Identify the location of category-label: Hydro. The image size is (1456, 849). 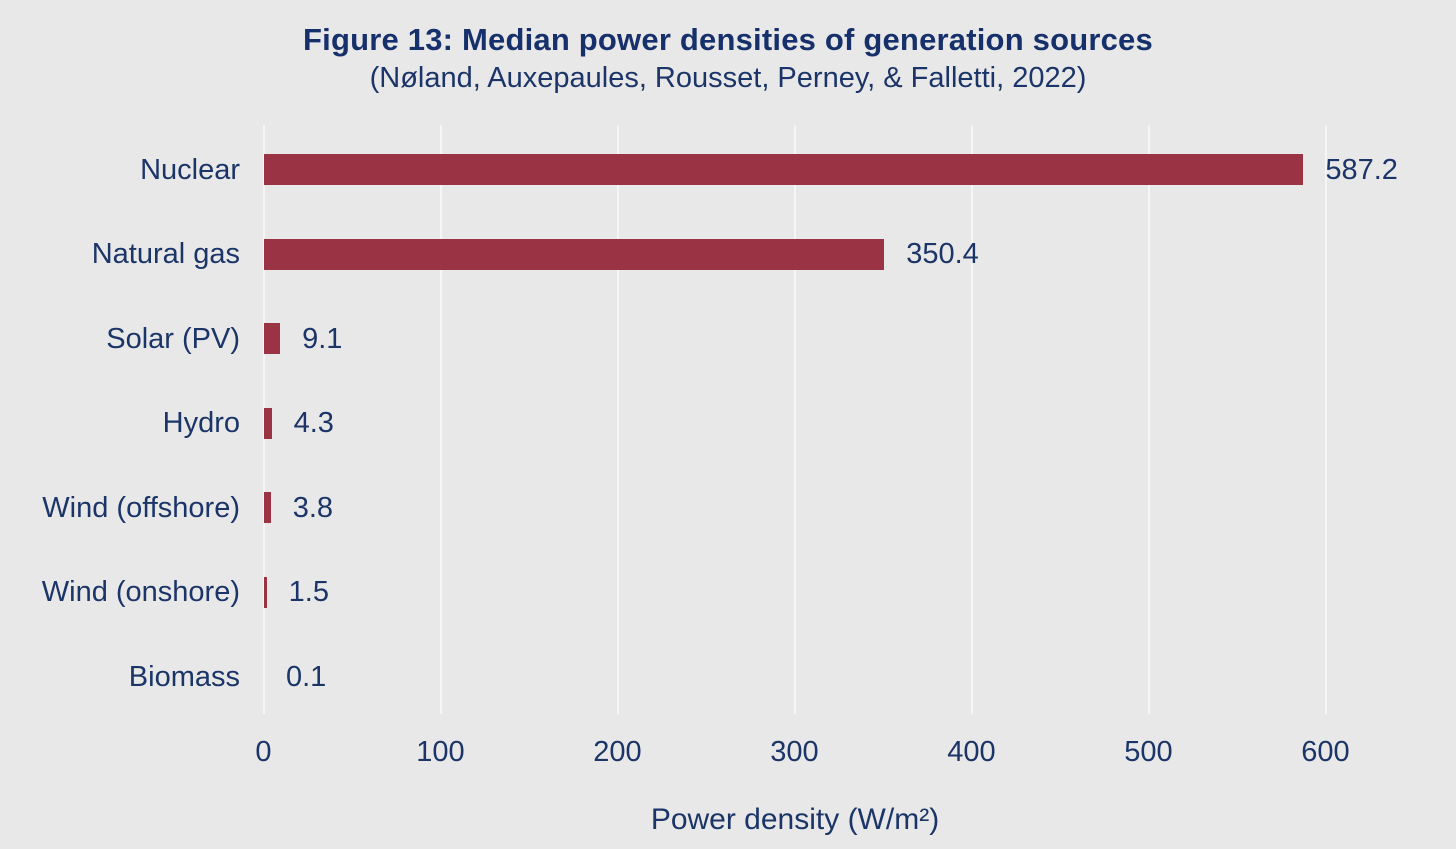
(201, 423).